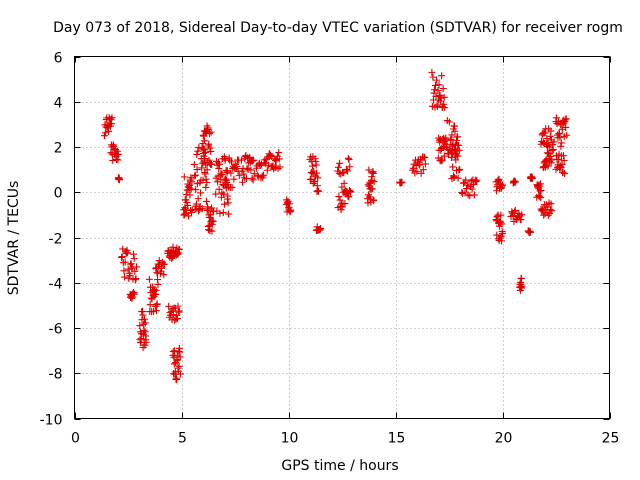 The width and height of the screenshot is (640, 480). I want to click on x-tick-label: 10, so click(290, 439).